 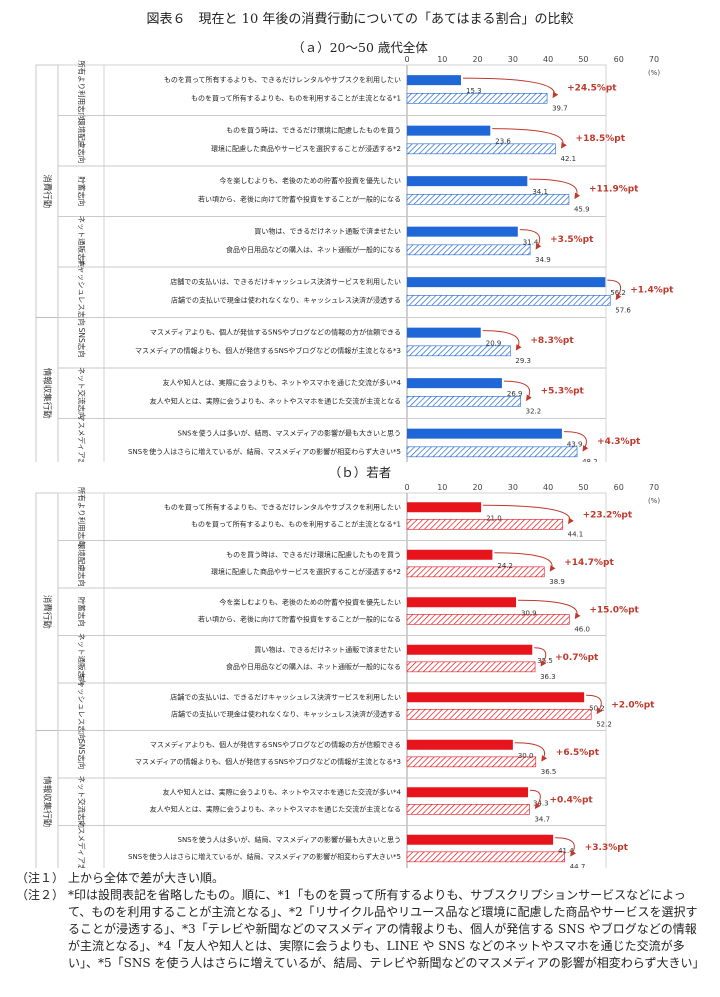 I want to click on statement-future: ものを買って所有するよりも、ものを利用することが主流となる*1, so click(x=296, y=523).